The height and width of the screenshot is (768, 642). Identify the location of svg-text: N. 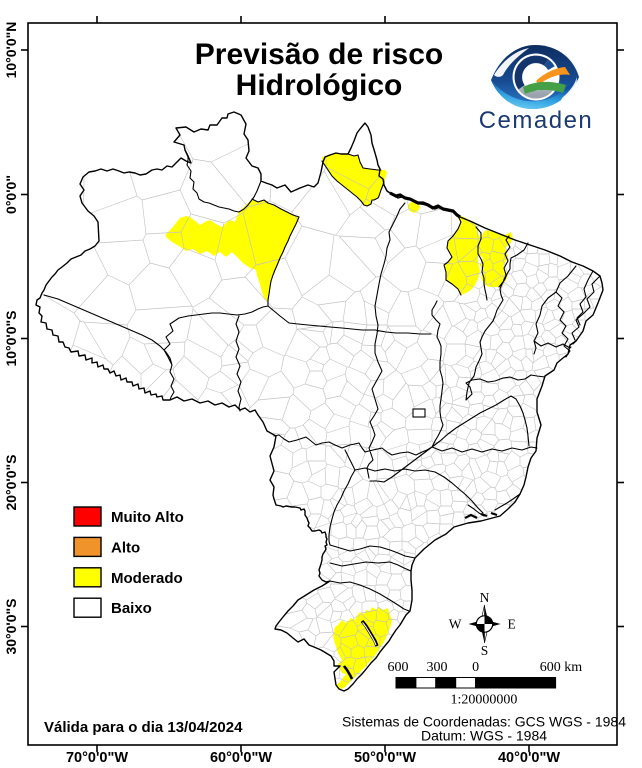
(485, 597).